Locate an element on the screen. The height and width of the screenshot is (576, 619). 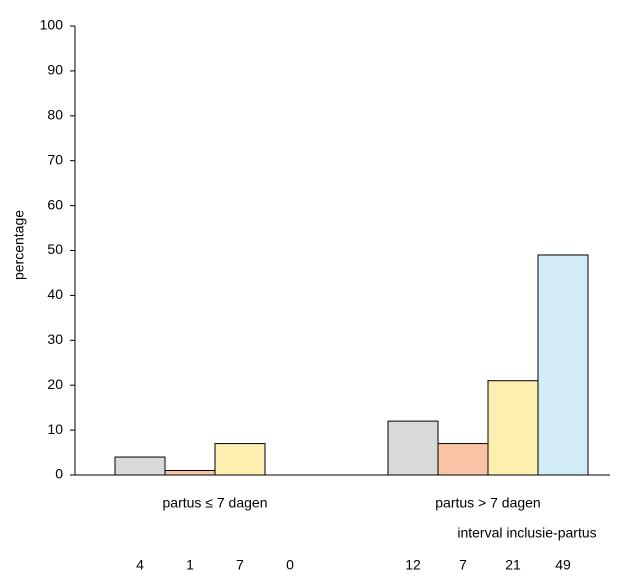
x-tick-label: partus ≤ 7 dagen is located at coordinates (215, 503).